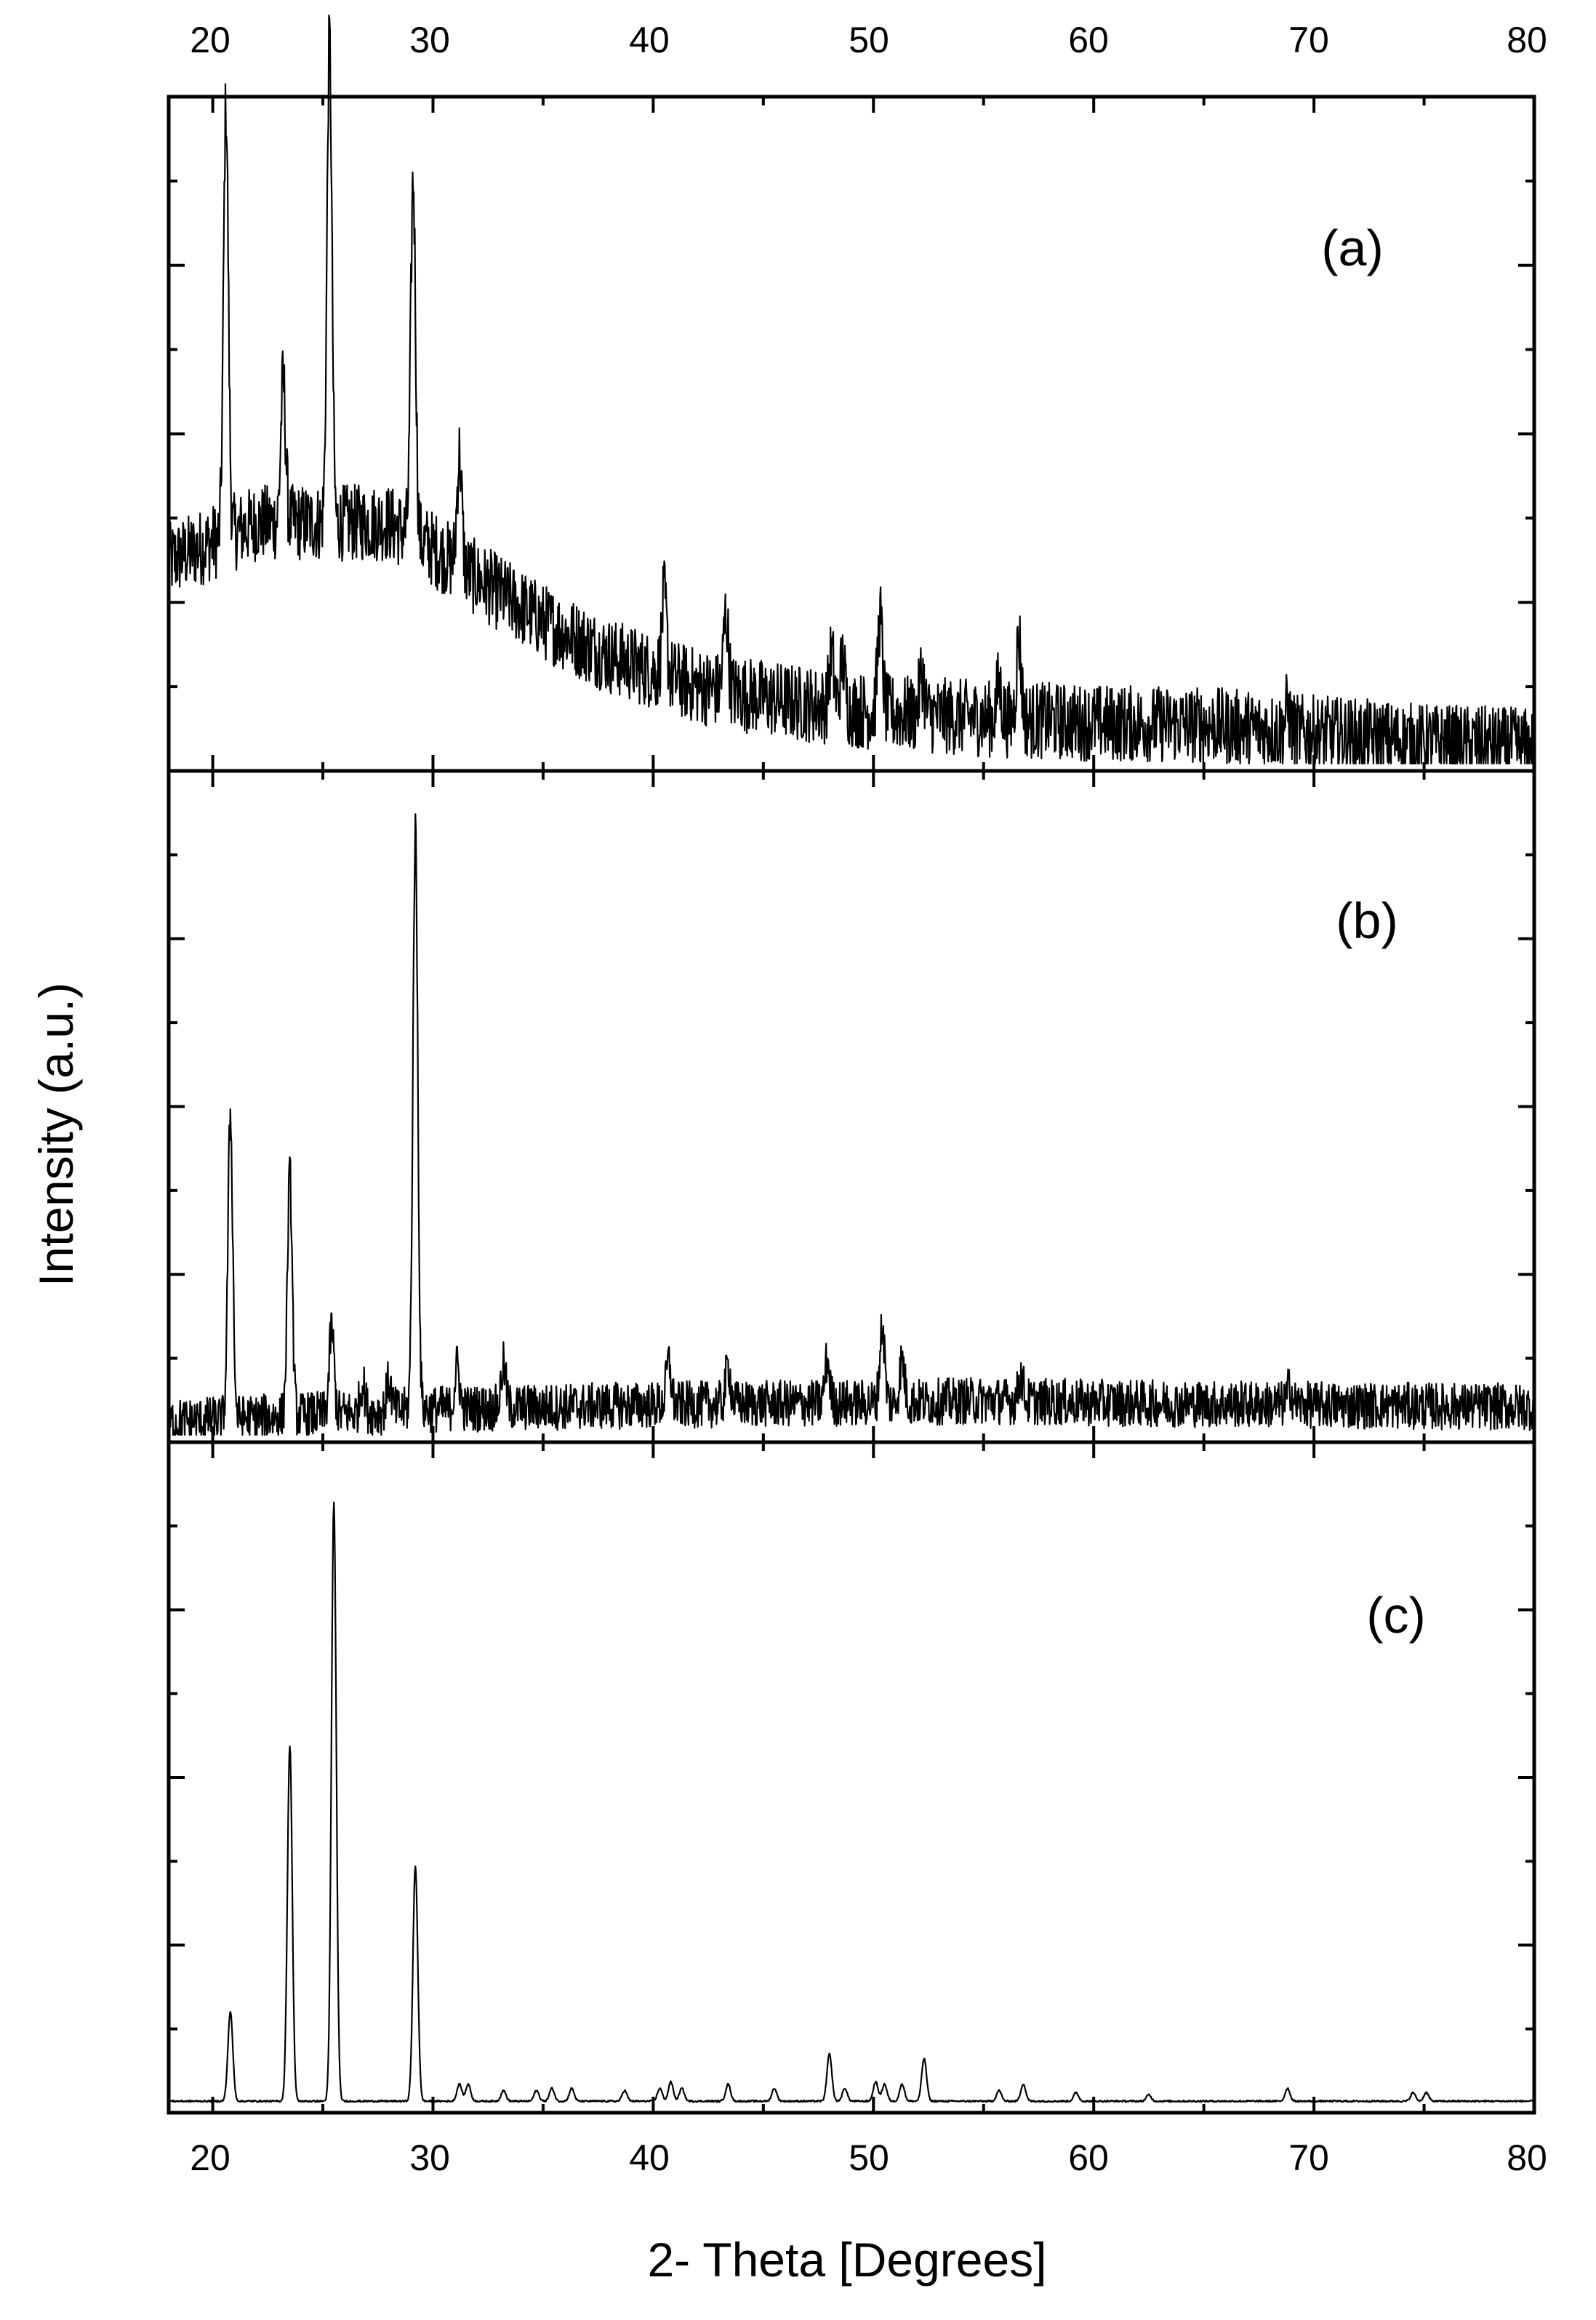 Image resolution: width=1596 pixels, height=2320 pixels. What do you see at coordinates (1088, 40) in the screenshot?
I see `top-x-tick-label: 60` at bounding box center [1088, 40].